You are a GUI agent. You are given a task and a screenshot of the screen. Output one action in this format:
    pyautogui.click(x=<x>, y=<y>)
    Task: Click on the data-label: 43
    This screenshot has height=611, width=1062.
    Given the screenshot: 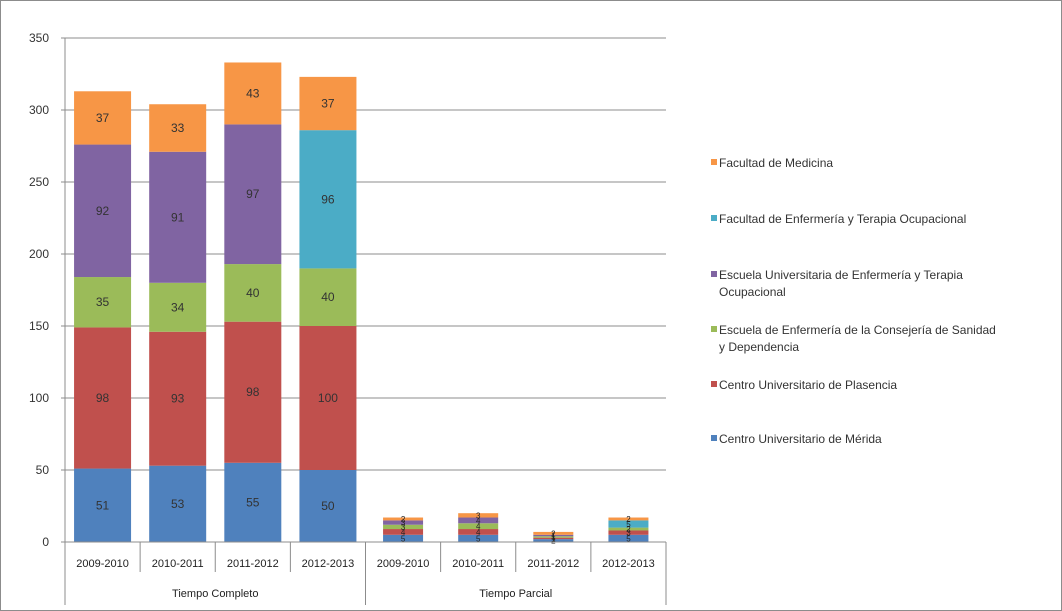 What is the action you would take?
    pyautogui.click(x=253, y=93)
    